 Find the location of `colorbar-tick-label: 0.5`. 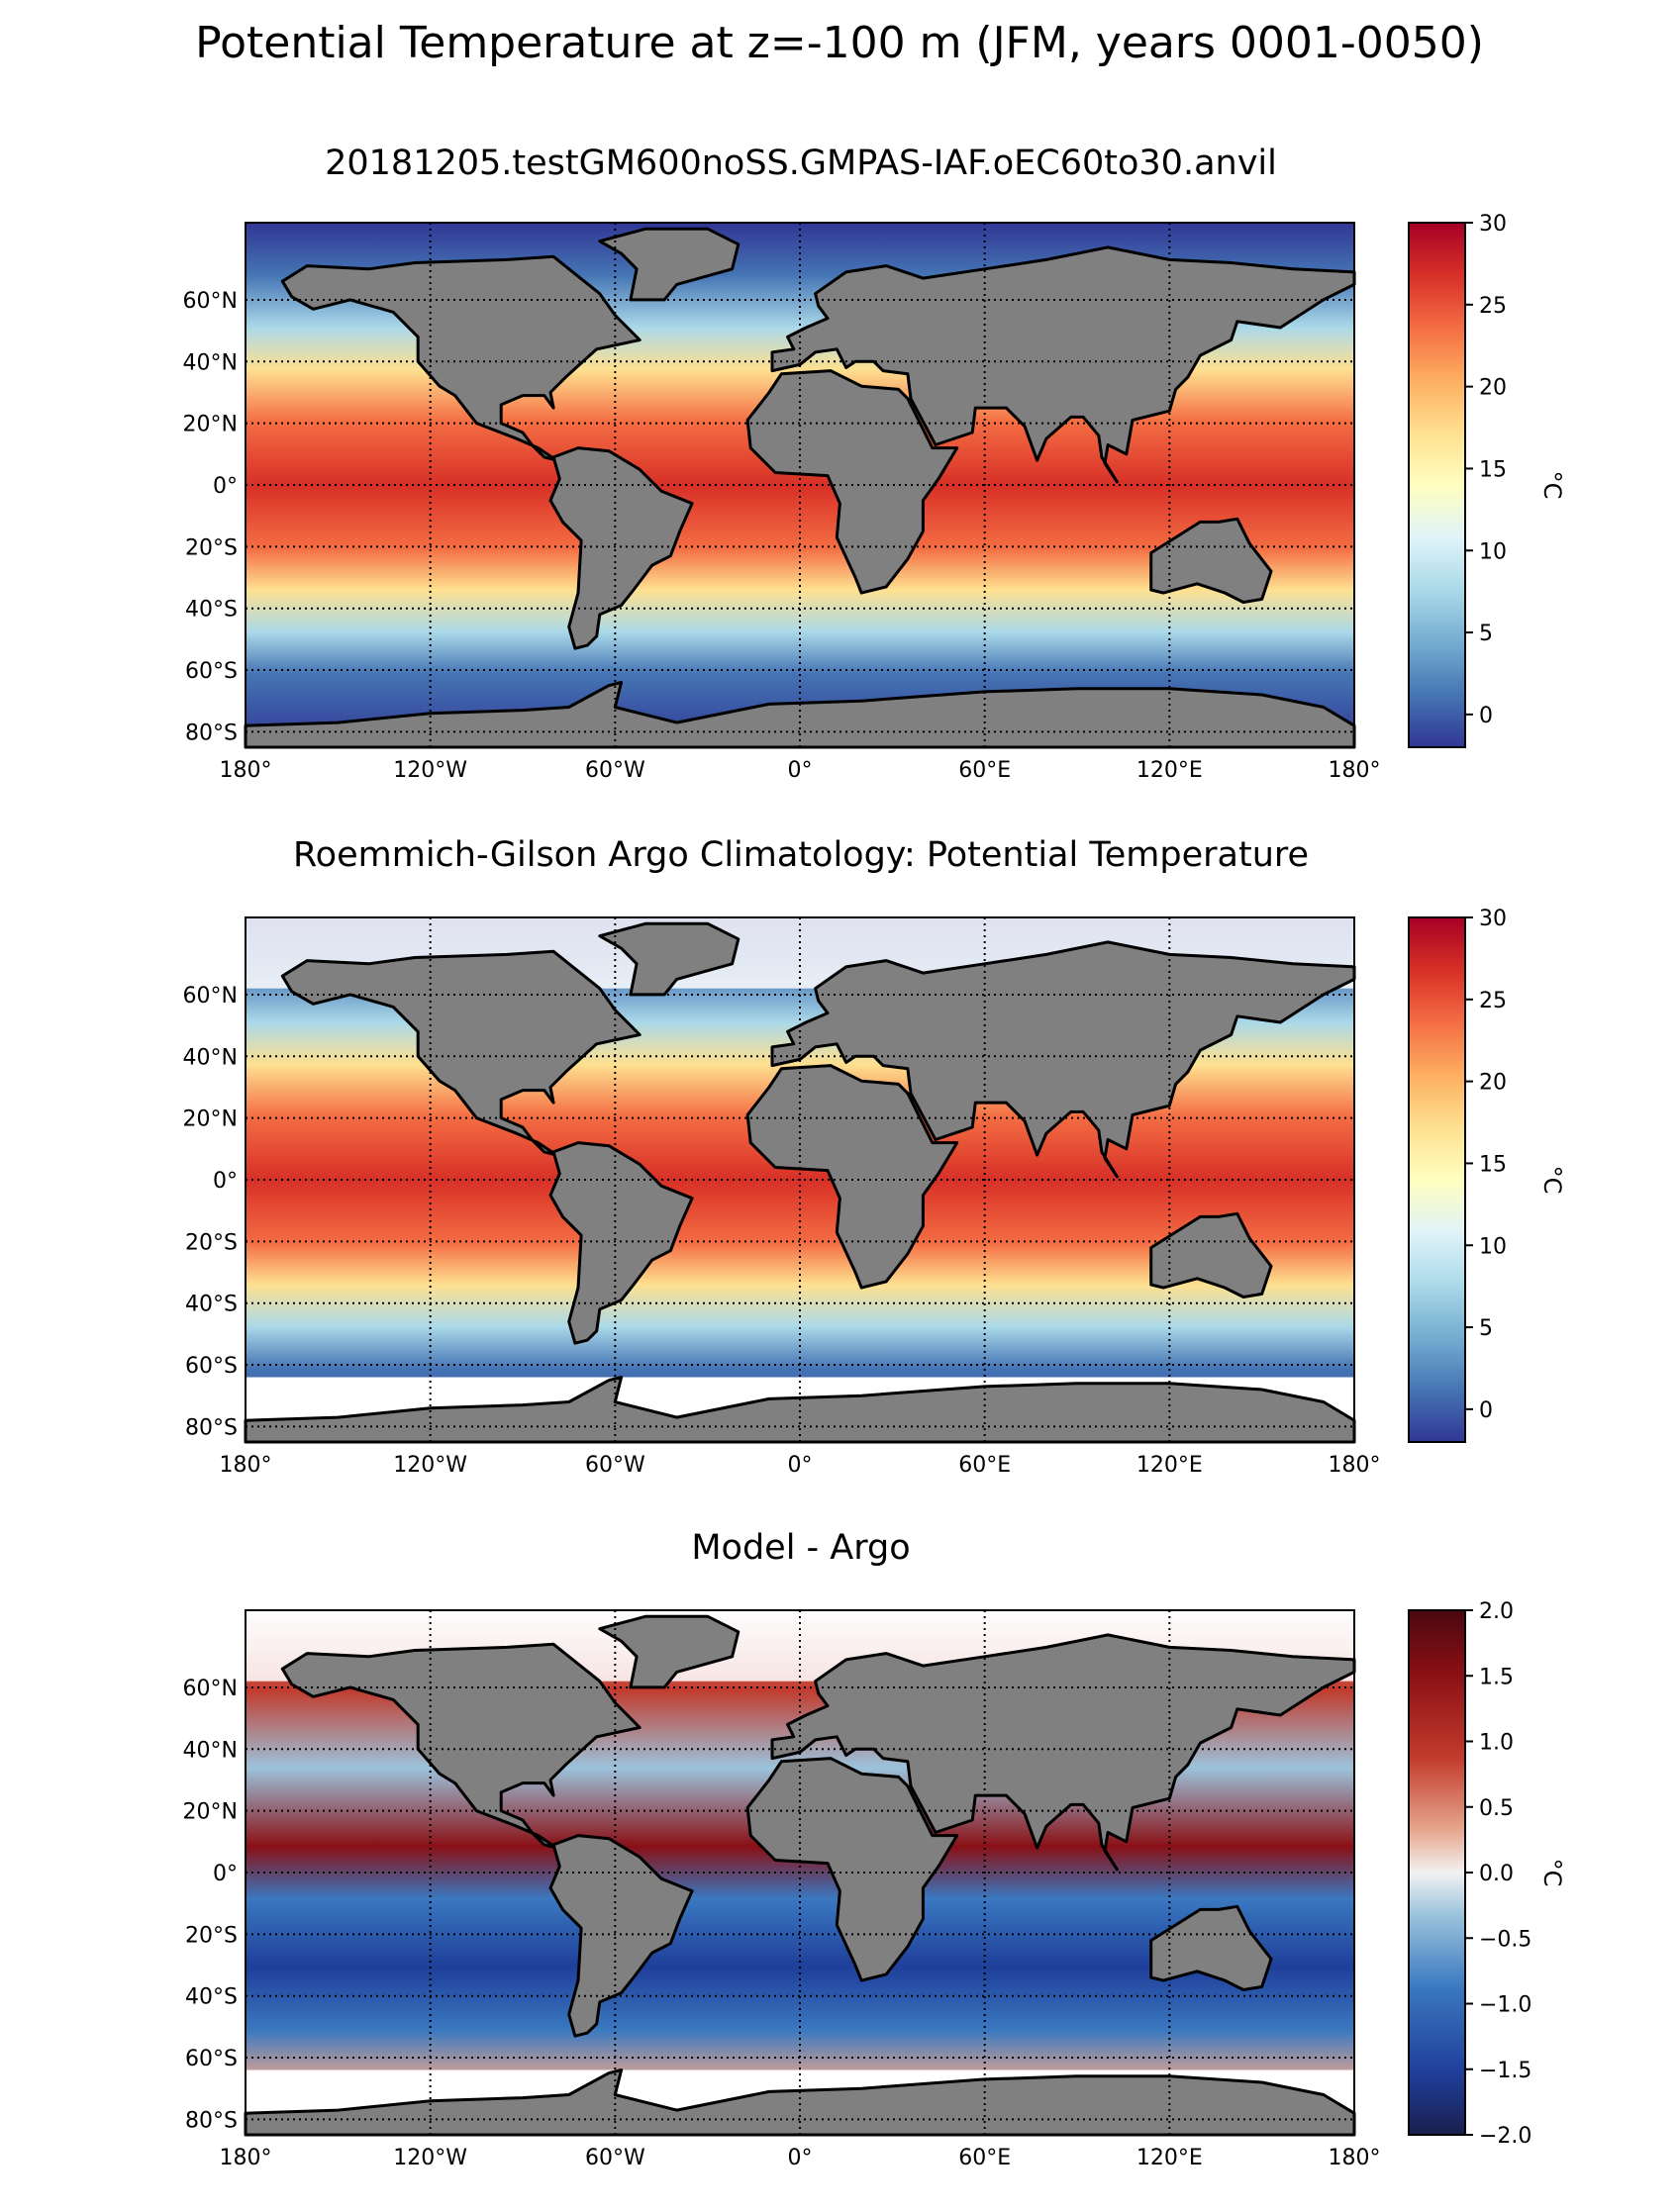

colorbar-tick-label: 0.5 is located at coordinates (1496, 1808).